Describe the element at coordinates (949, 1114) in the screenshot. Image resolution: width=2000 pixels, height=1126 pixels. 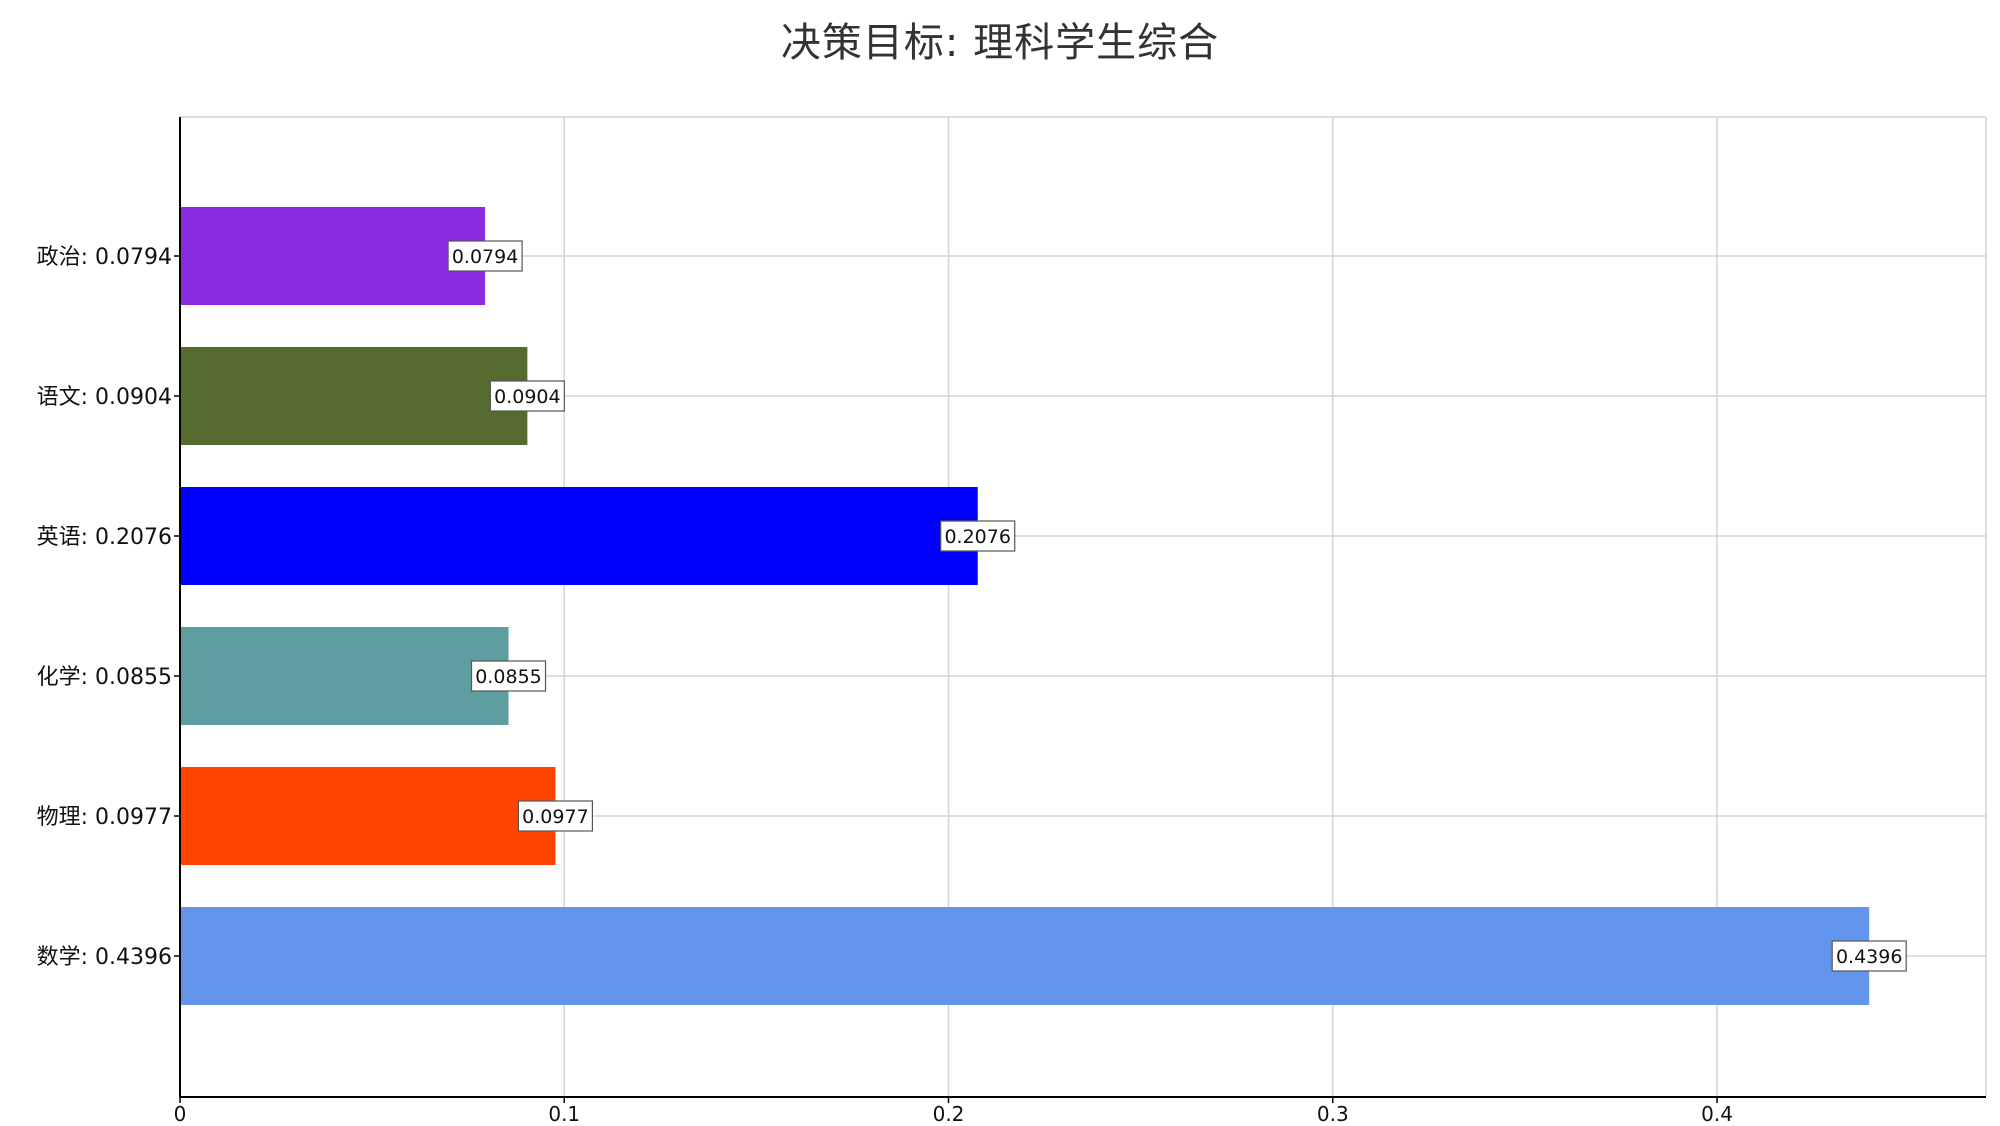
I see `x-tick-label: 0.2` at that location.